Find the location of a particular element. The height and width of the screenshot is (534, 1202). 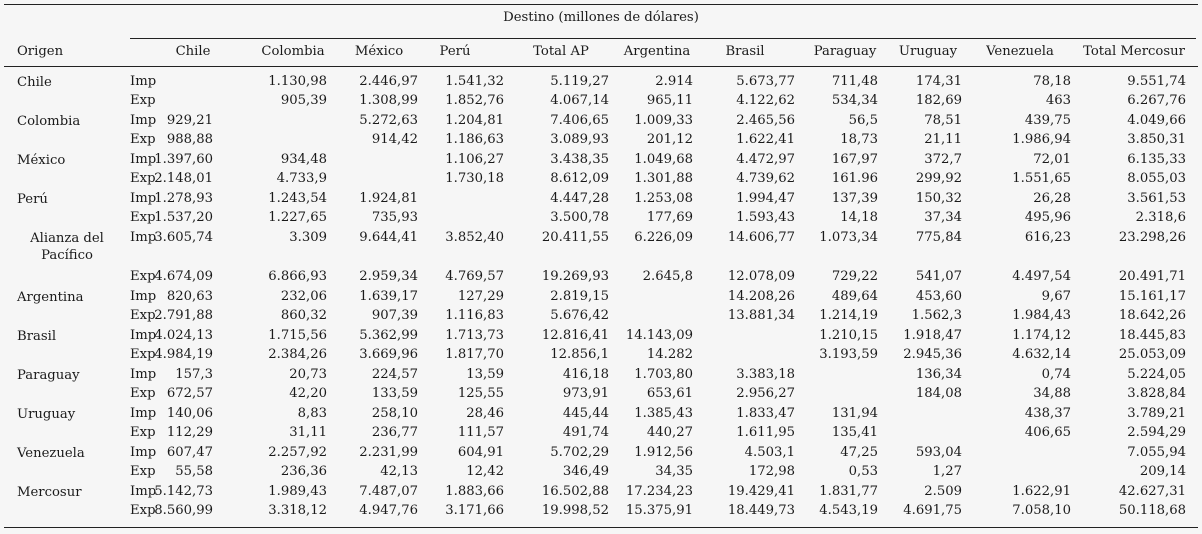

table-cell: 224,57 is located at coordinates (394, 374).